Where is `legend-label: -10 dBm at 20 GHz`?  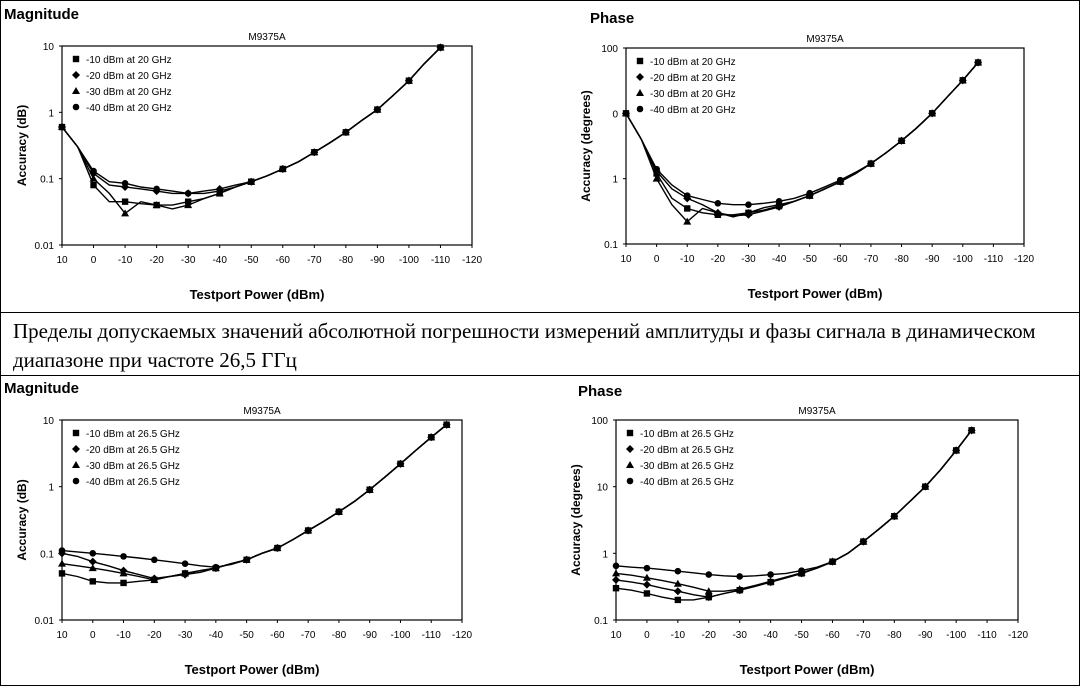
legend-label: -10 dBm at 20 GHz is located at coordinates (129, 60).